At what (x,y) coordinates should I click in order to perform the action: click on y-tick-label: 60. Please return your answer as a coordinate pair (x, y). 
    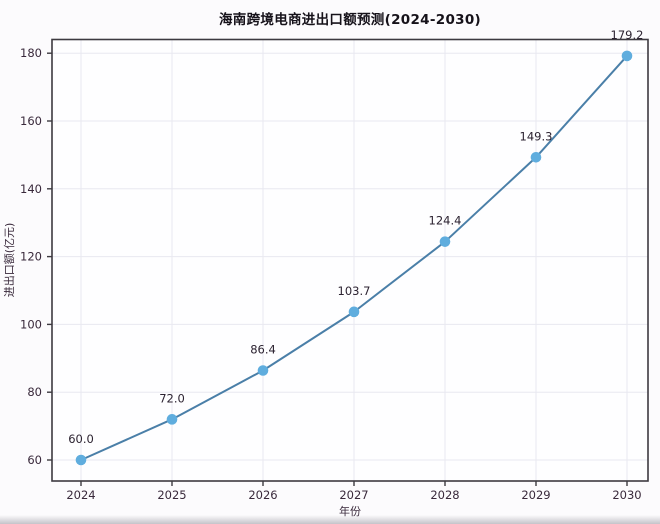
    Looking at the image, I should click on (34, 460).